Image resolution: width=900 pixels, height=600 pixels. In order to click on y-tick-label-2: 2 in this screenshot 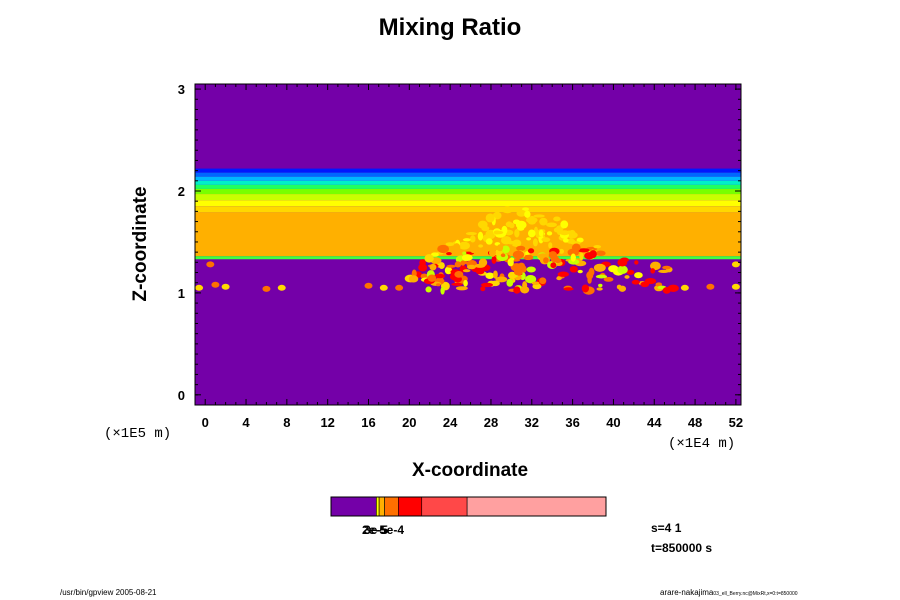, I will do `click(181, 191)`.